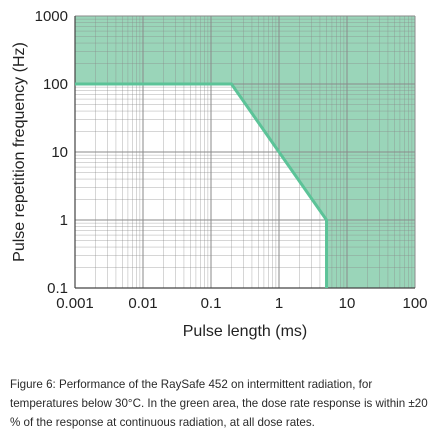 The image size is (437, 432). I want to click on x-axis-ticks: 0.001 0.01 0.1 1 10 100, so click(241, 303).